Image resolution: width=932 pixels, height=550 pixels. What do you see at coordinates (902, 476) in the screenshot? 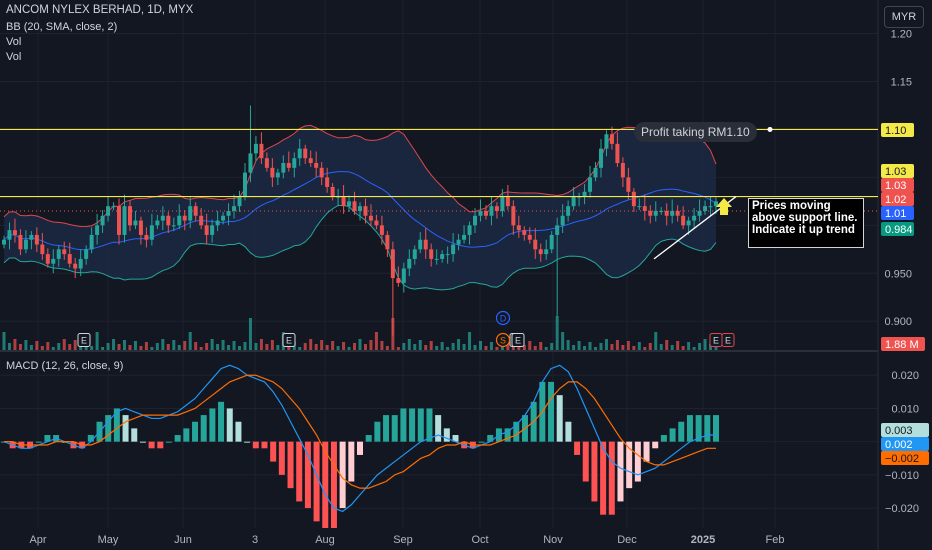
I see `macd-tick-label: −0.010` at bounding box center [902, 476].